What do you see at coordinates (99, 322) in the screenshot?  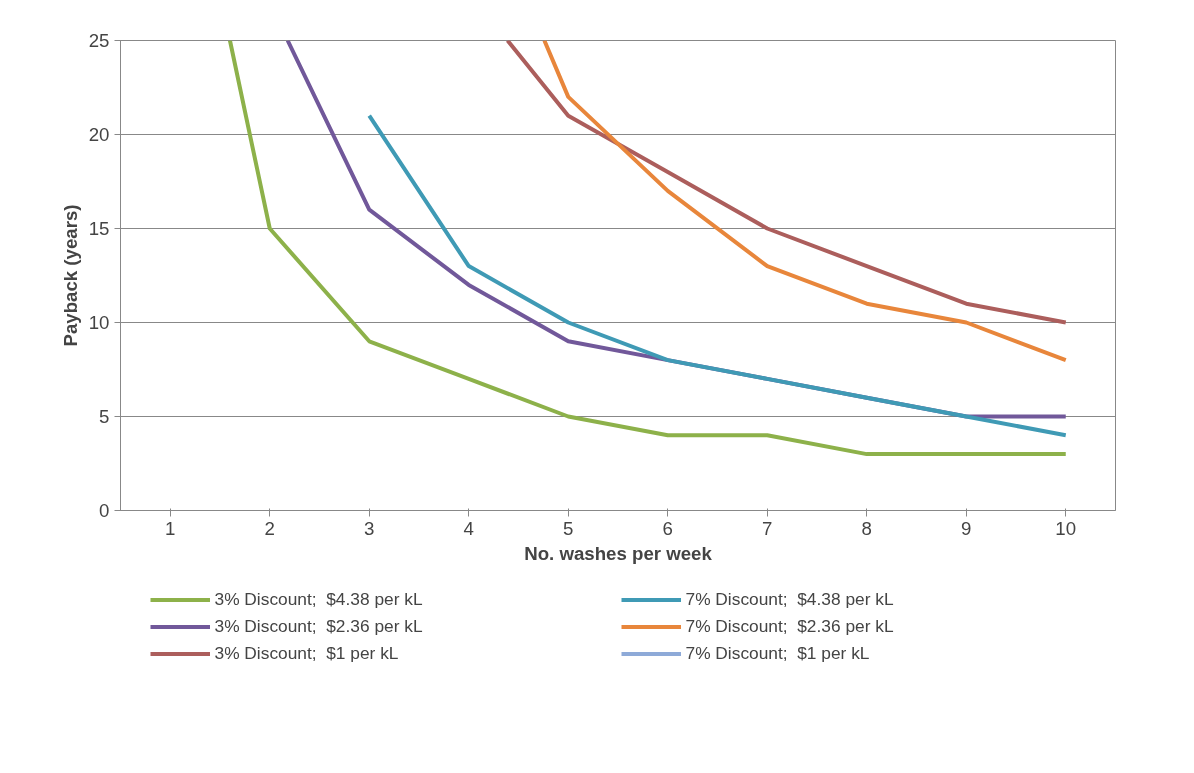 I see `y-tick-label: 10` at bounding box center [99, 322].